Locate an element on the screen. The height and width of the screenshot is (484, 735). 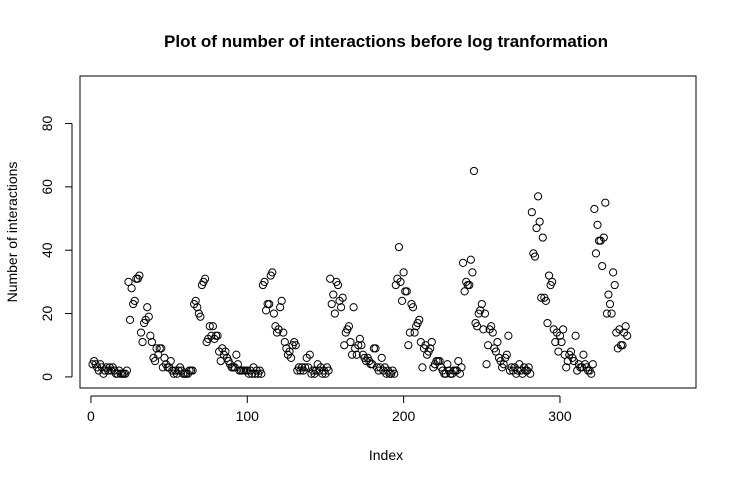
y-axis: 0 20 40 60 80 is located at coordinates (56, 248).